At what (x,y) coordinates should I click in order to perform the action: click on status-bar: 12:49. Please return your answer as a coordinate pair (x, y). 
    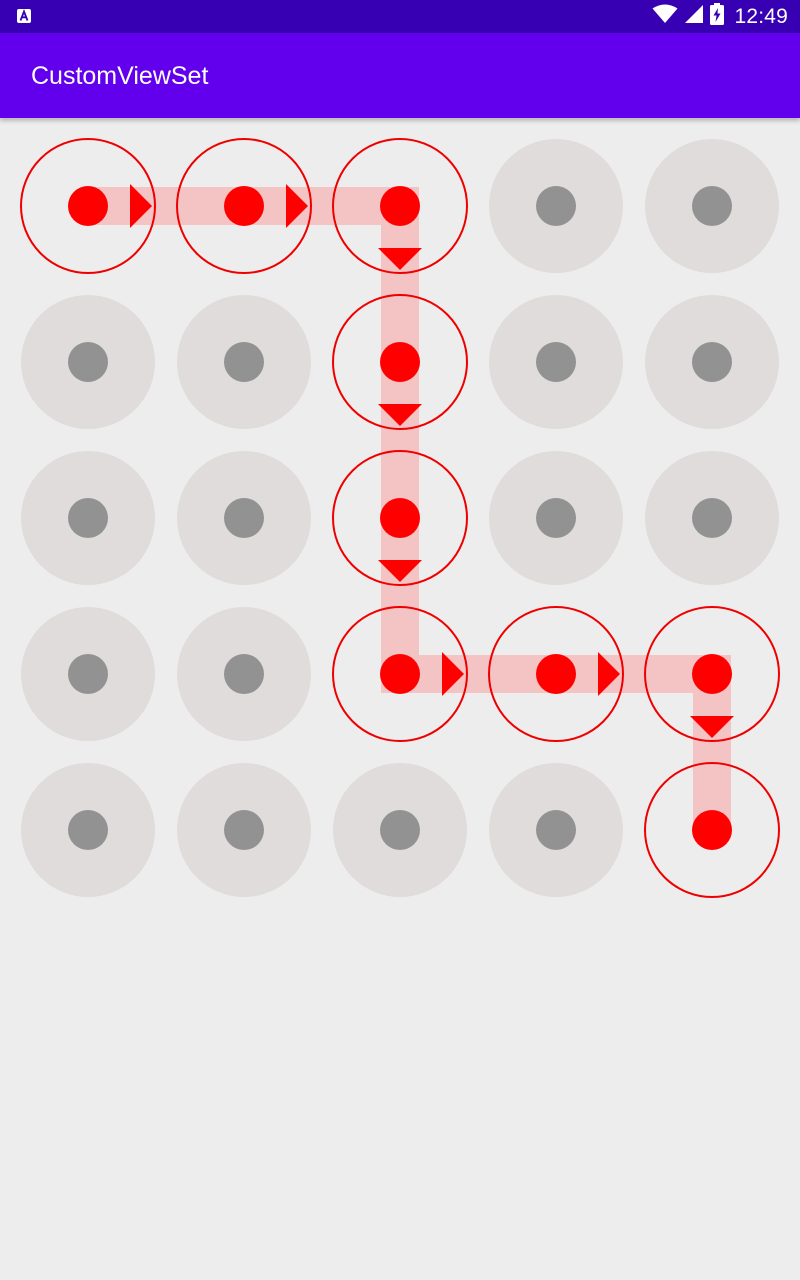
    Looking at the image, I should click on (400, 16).